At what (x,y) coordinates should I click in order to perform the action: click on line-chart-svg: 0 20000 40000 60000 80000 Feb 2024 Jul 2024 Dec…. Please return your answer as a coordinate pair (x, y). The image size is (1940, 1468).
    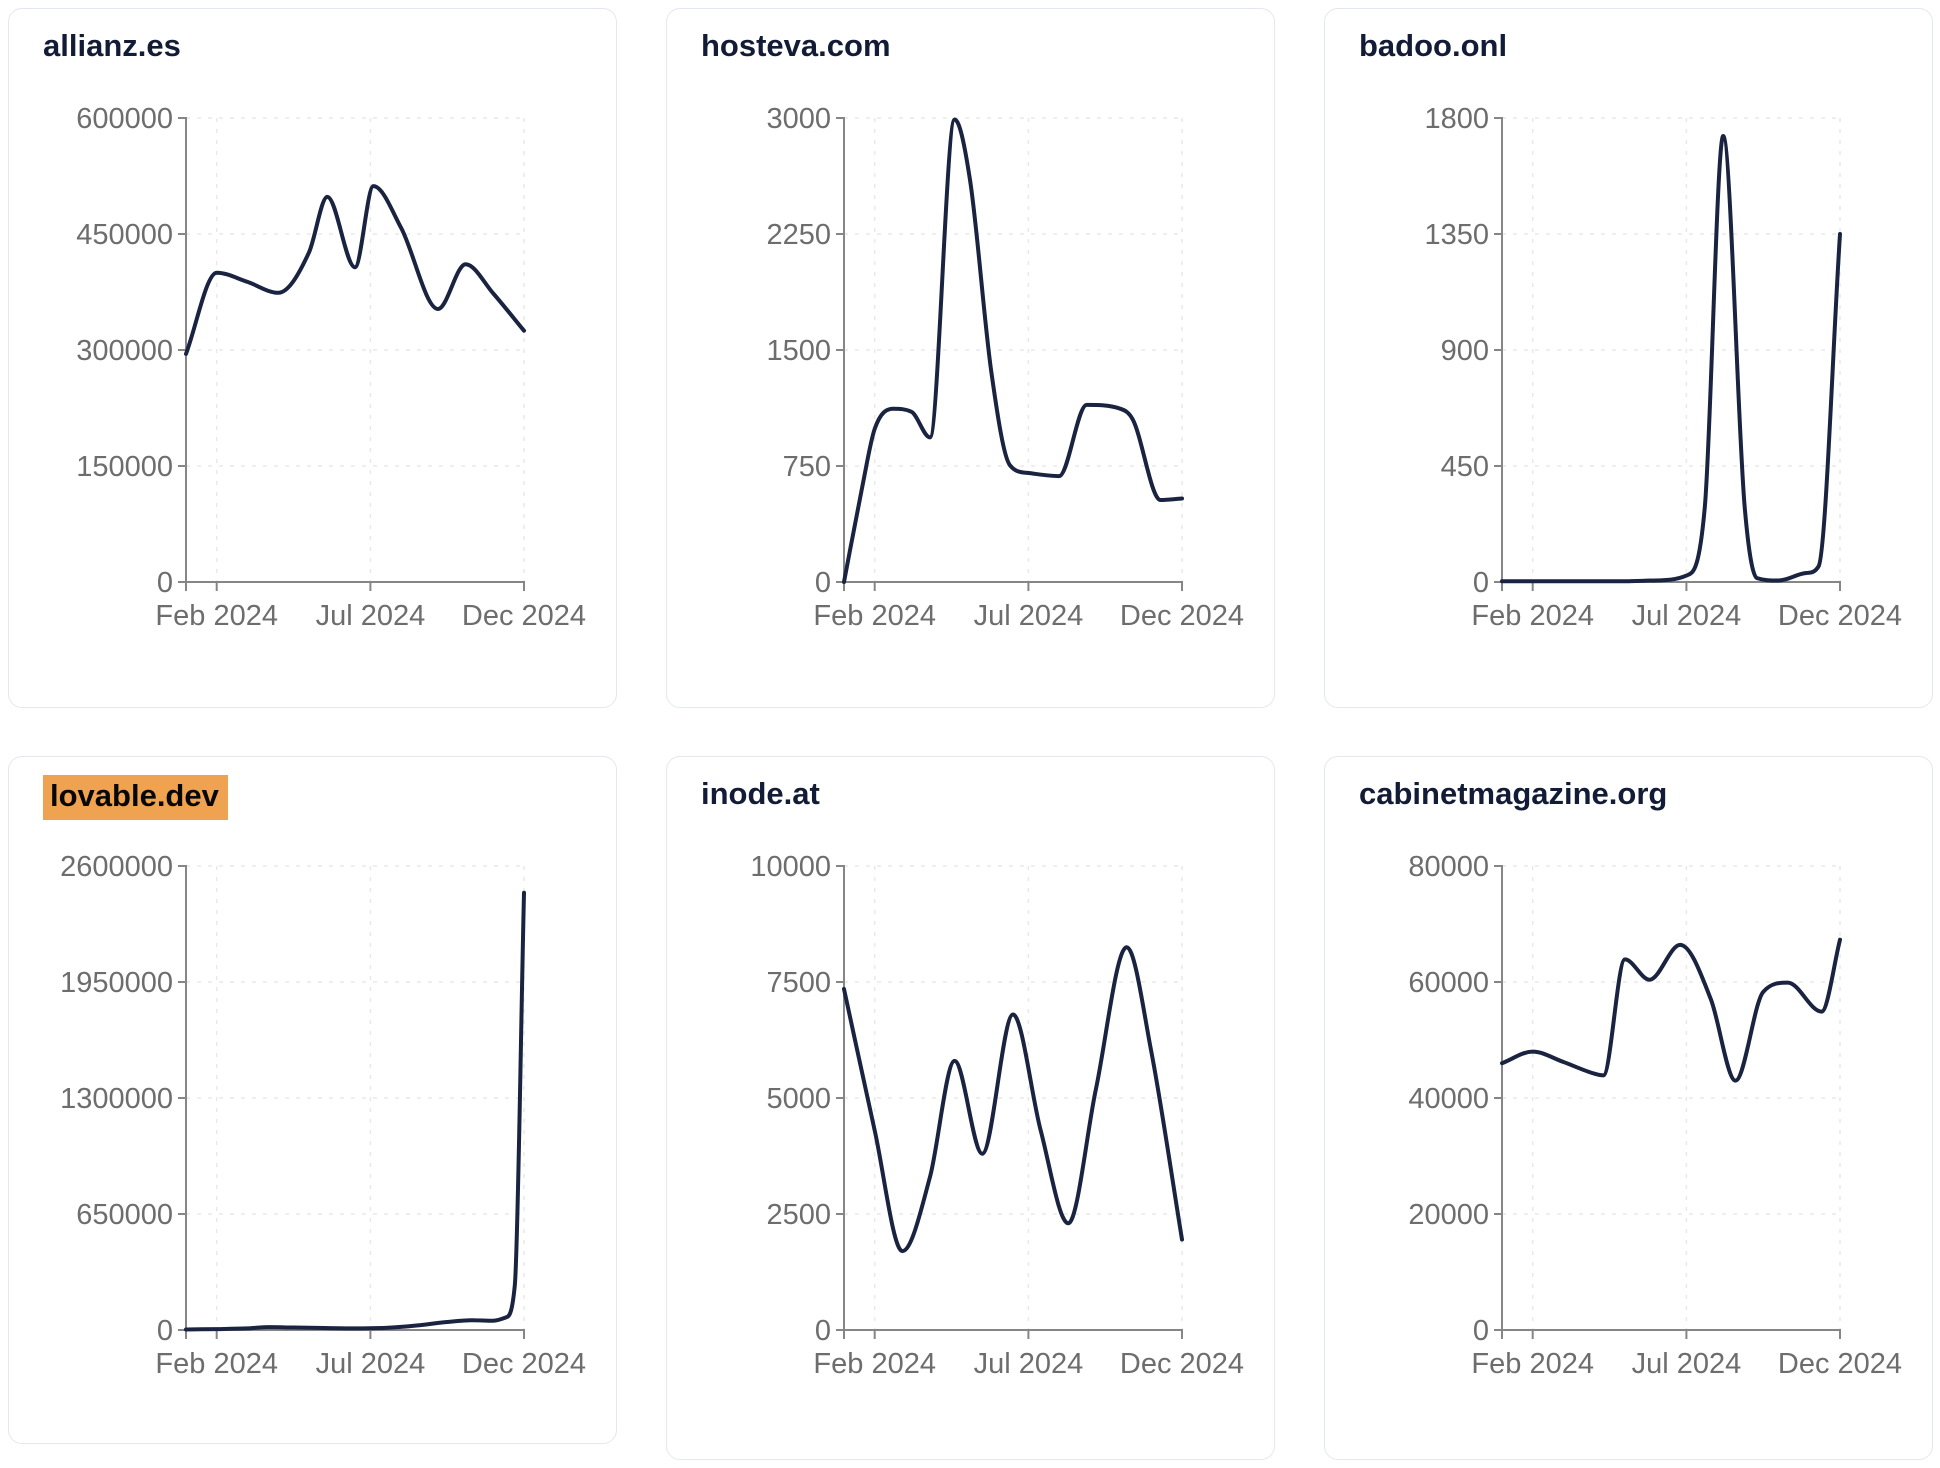
    Looking at the image, I should click on (1655, 1115).